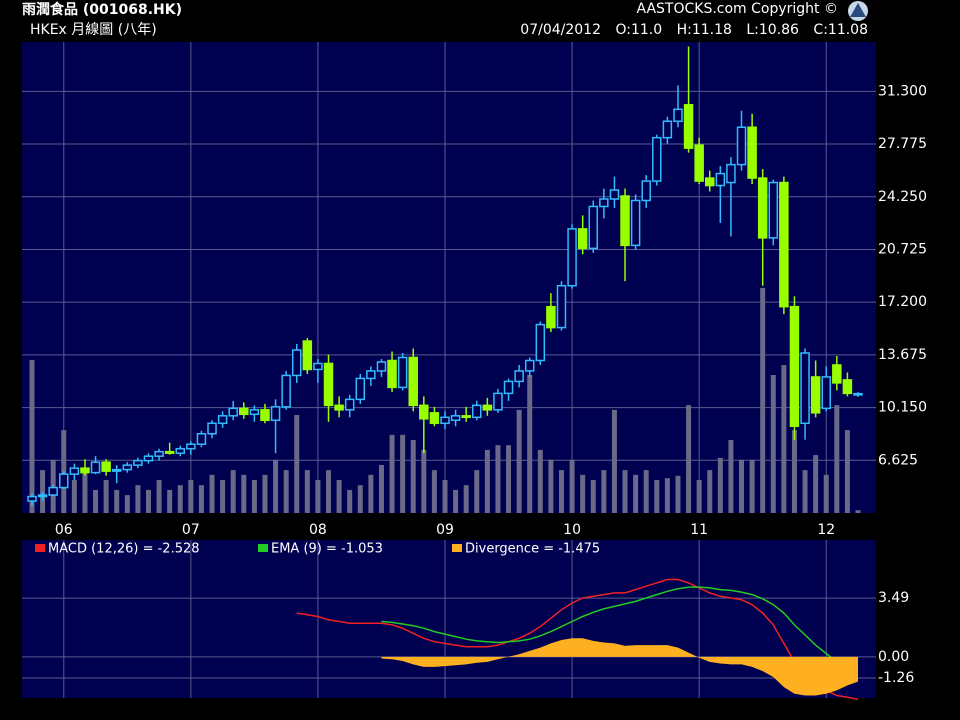 The height and width of the screenshot is (720, 960). Describe the element at coordinates (191, 530) in the screenshot. I see `x-tick-label: 07` at that location.